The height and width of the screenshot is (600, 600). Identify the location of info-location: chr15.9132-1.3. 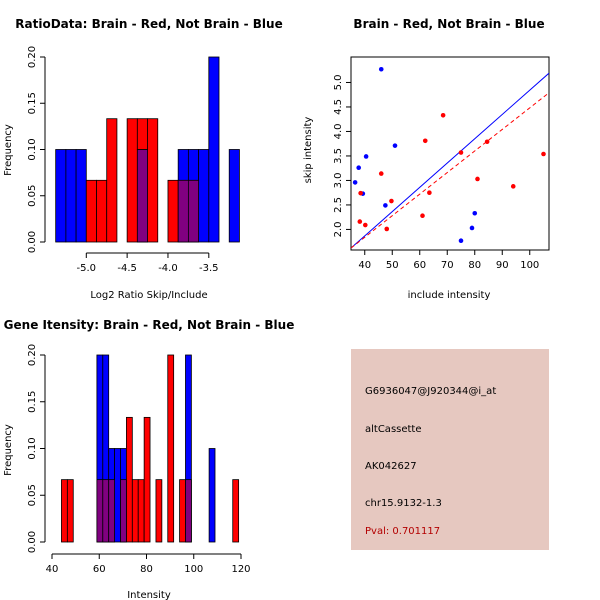
(403, 503).